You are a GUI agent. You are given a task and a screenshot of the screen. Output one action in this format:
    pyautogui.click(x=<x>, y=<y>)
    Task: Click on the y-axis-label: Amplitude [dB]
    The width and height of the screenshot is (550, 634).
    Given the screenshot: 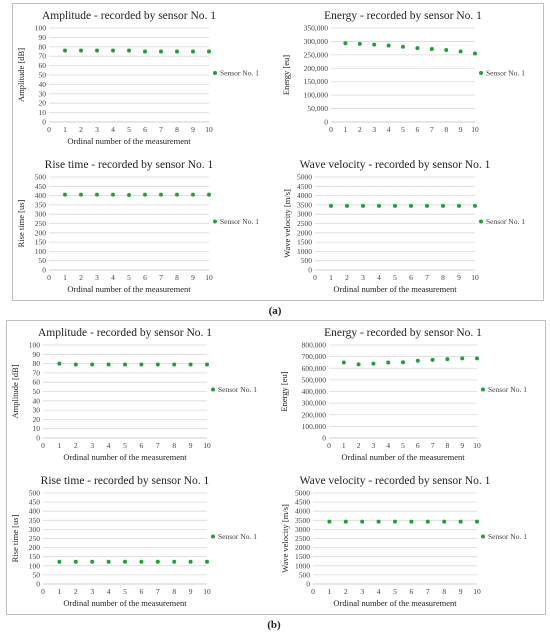 What is the action you would take?
    pyautogui.click(x=15, y=391)
    